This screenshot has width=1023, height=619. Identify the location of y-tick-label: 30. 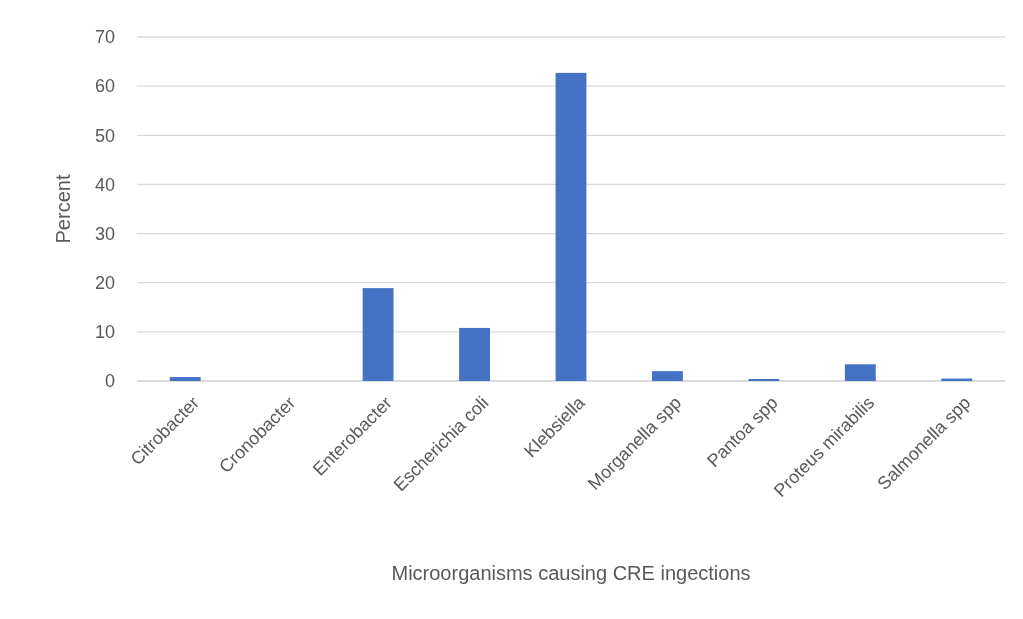
(104, 233).